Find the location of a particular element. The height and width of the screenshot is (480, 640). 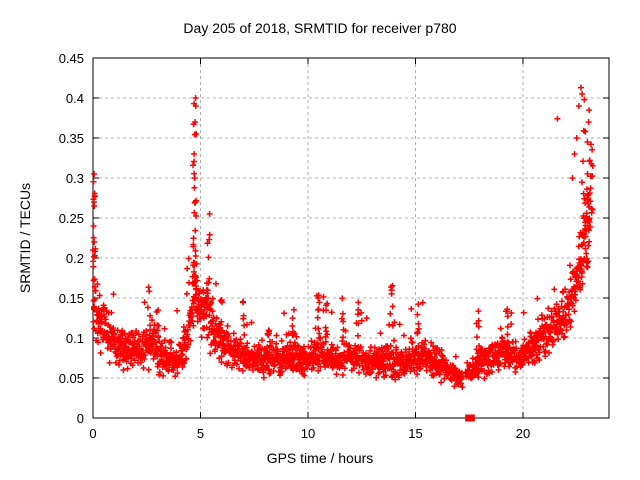

x-tick-label: 10 is located at coordinates (308, 433).